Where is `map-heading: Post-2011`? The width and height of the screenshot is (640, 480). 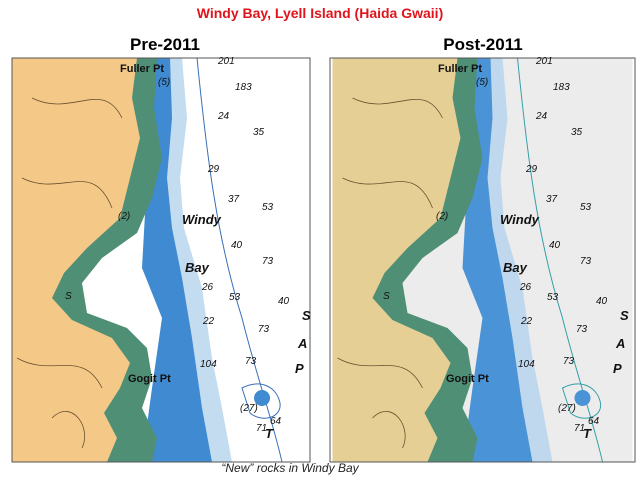 map-heading: Post-2011 is located at coordinates (482, 44).